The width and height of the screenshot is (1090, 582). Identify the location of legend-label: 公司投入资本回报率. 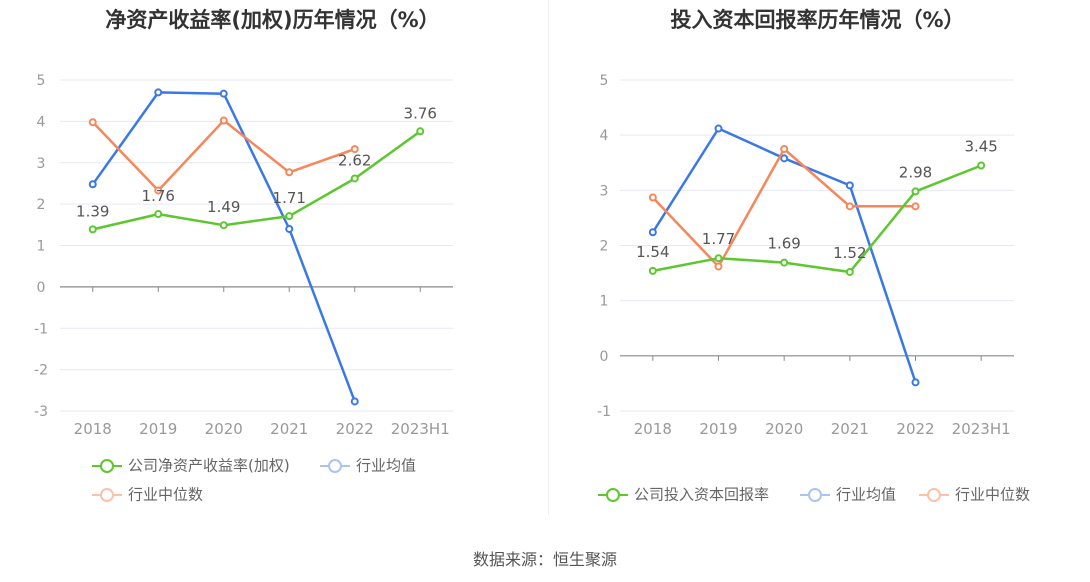
(702, 494).